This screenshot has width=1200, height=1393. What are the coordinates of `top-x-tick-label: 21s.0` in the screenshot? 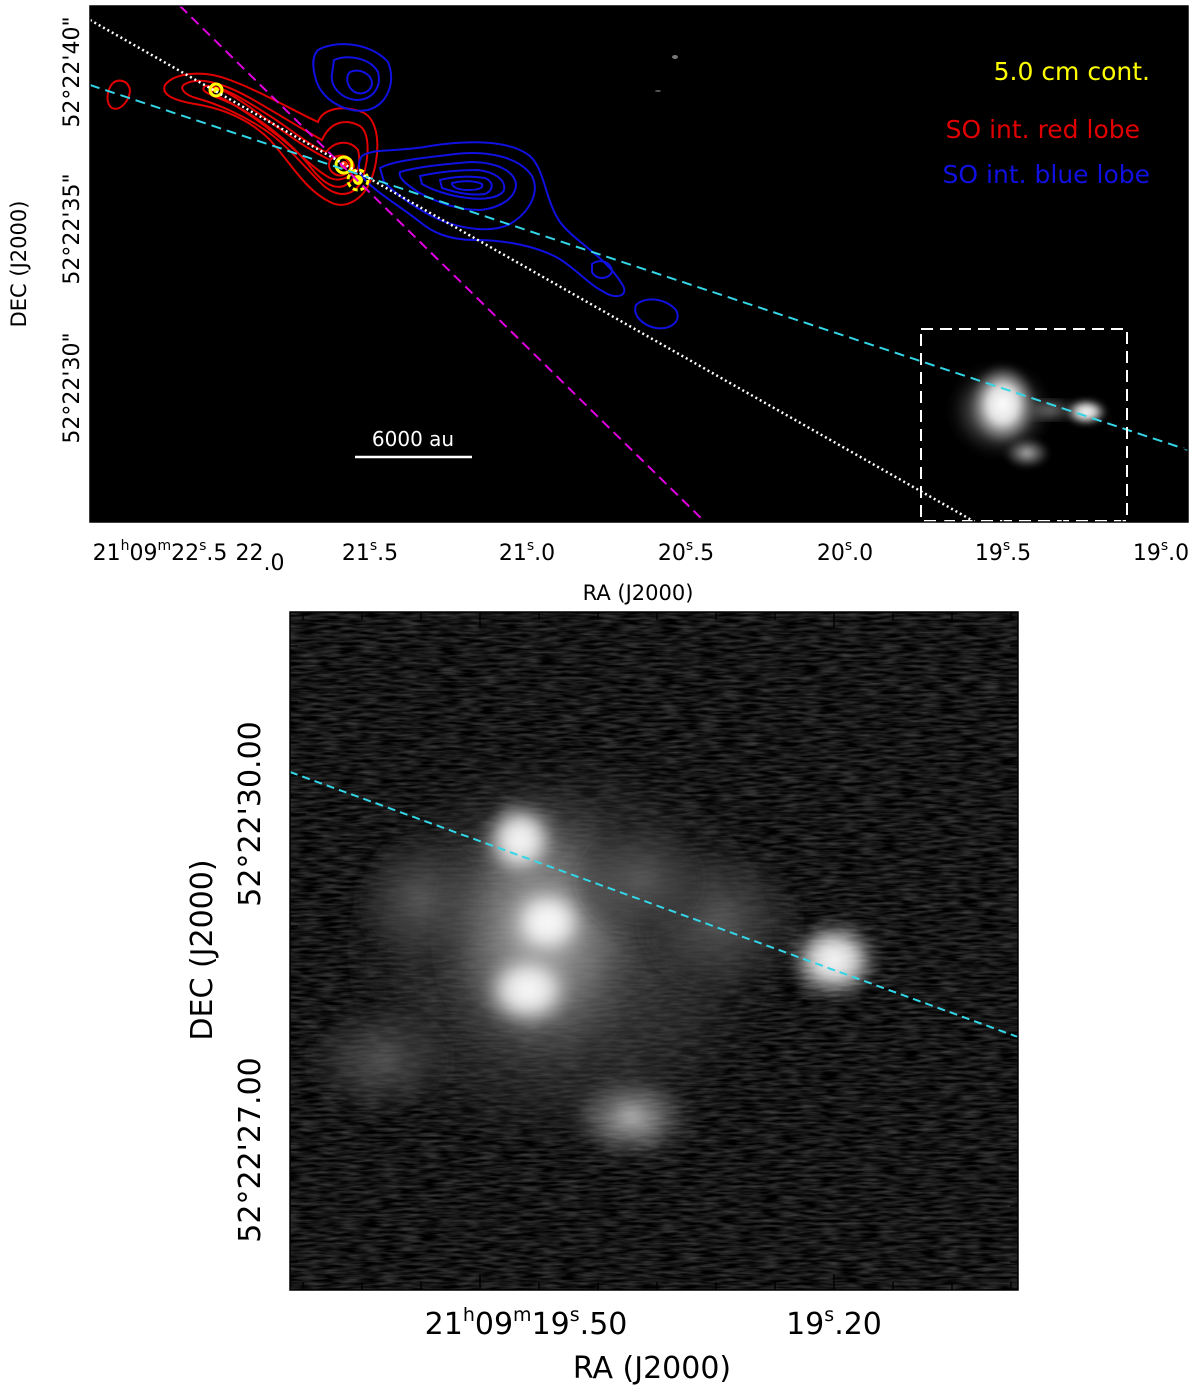 It's located at (527, 552).